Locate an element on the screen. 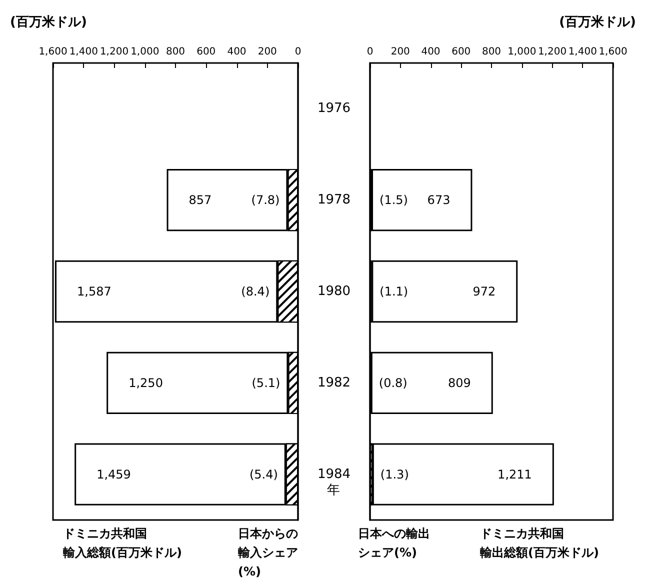  total-label: 1,211 is located at coordinates (515, 474).